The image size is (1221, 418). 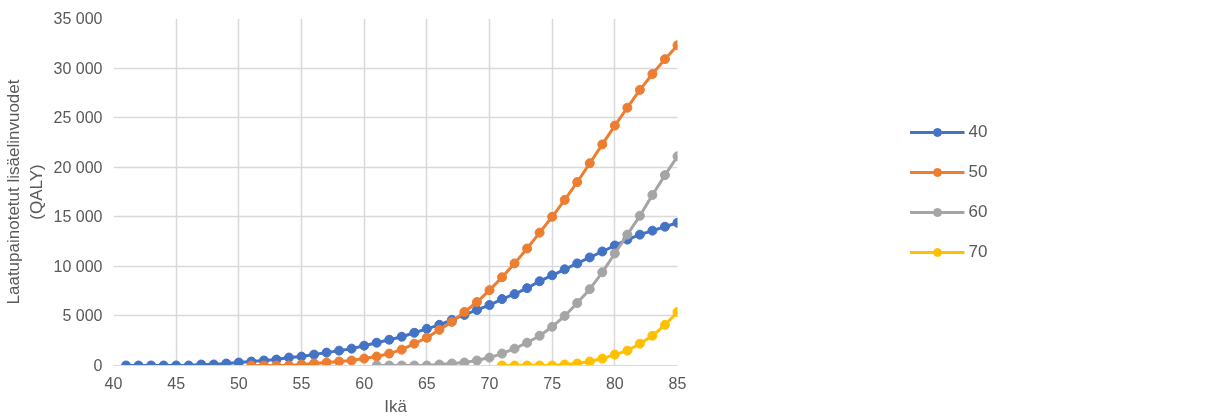 I want to click on y-tick-label: 5 000, so click(x=82, y=316).